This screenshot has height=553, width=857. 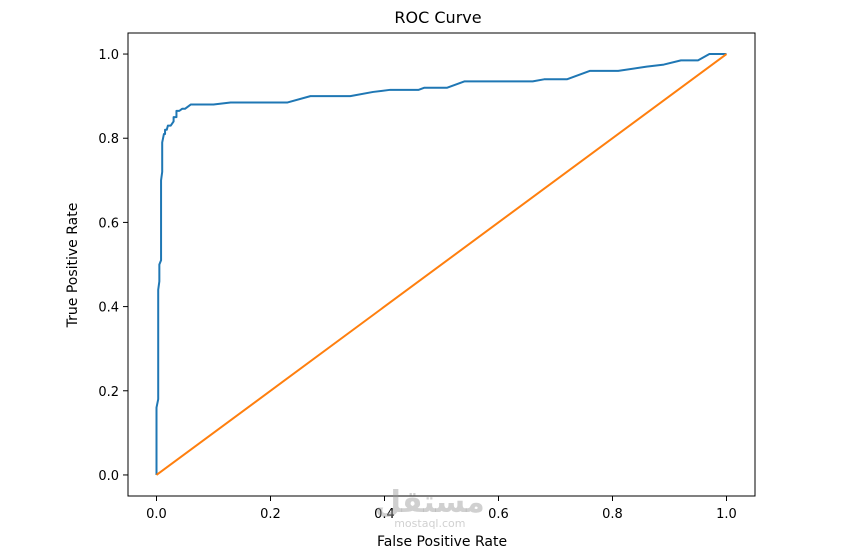 I want to click on chart-title: ROC Curve, so click(x=437, y=17).